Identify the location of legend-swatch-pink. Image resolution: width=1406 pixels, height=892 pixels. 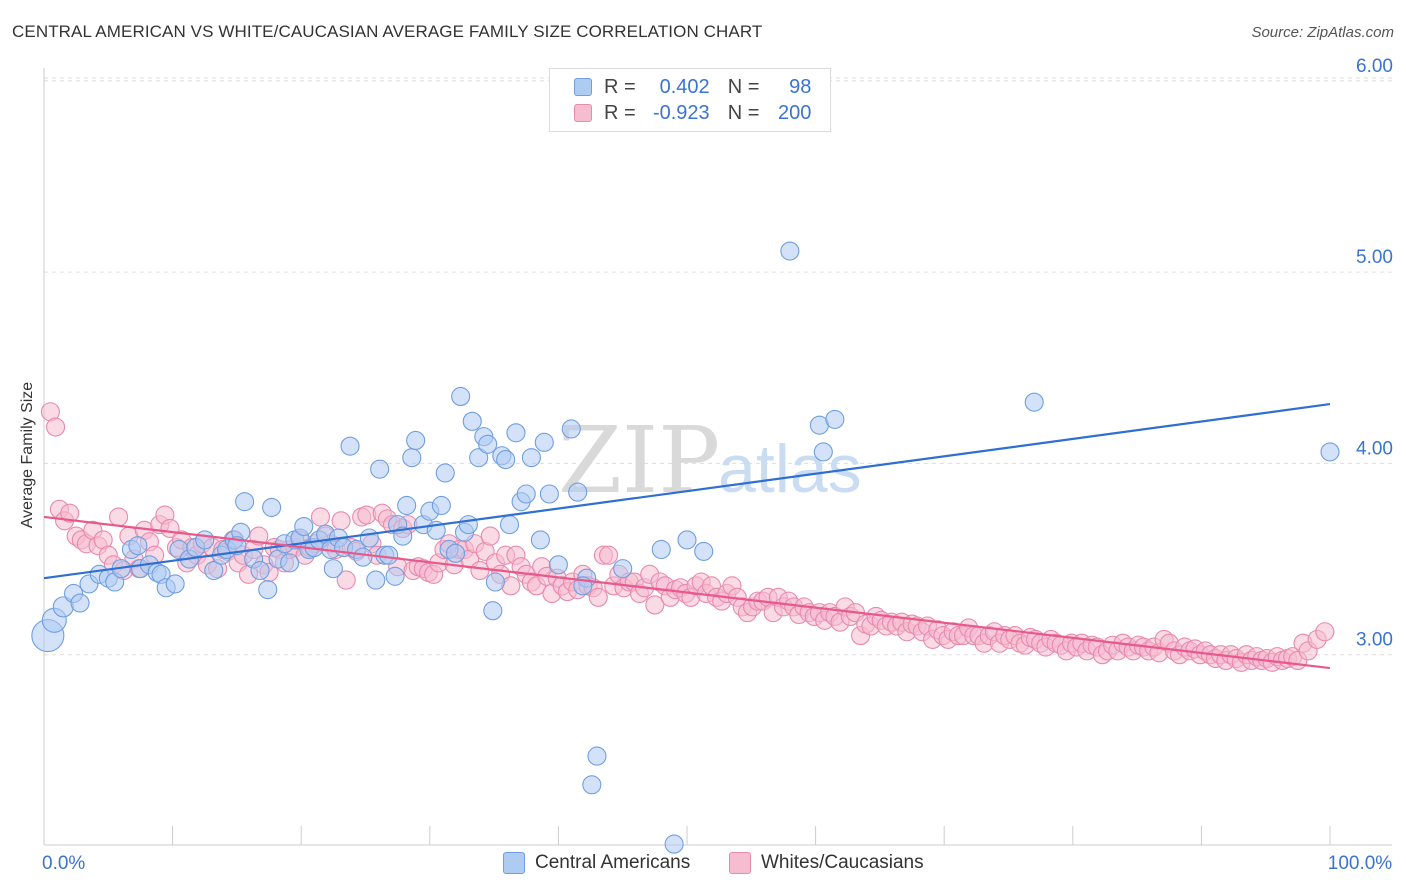
(583, 113).